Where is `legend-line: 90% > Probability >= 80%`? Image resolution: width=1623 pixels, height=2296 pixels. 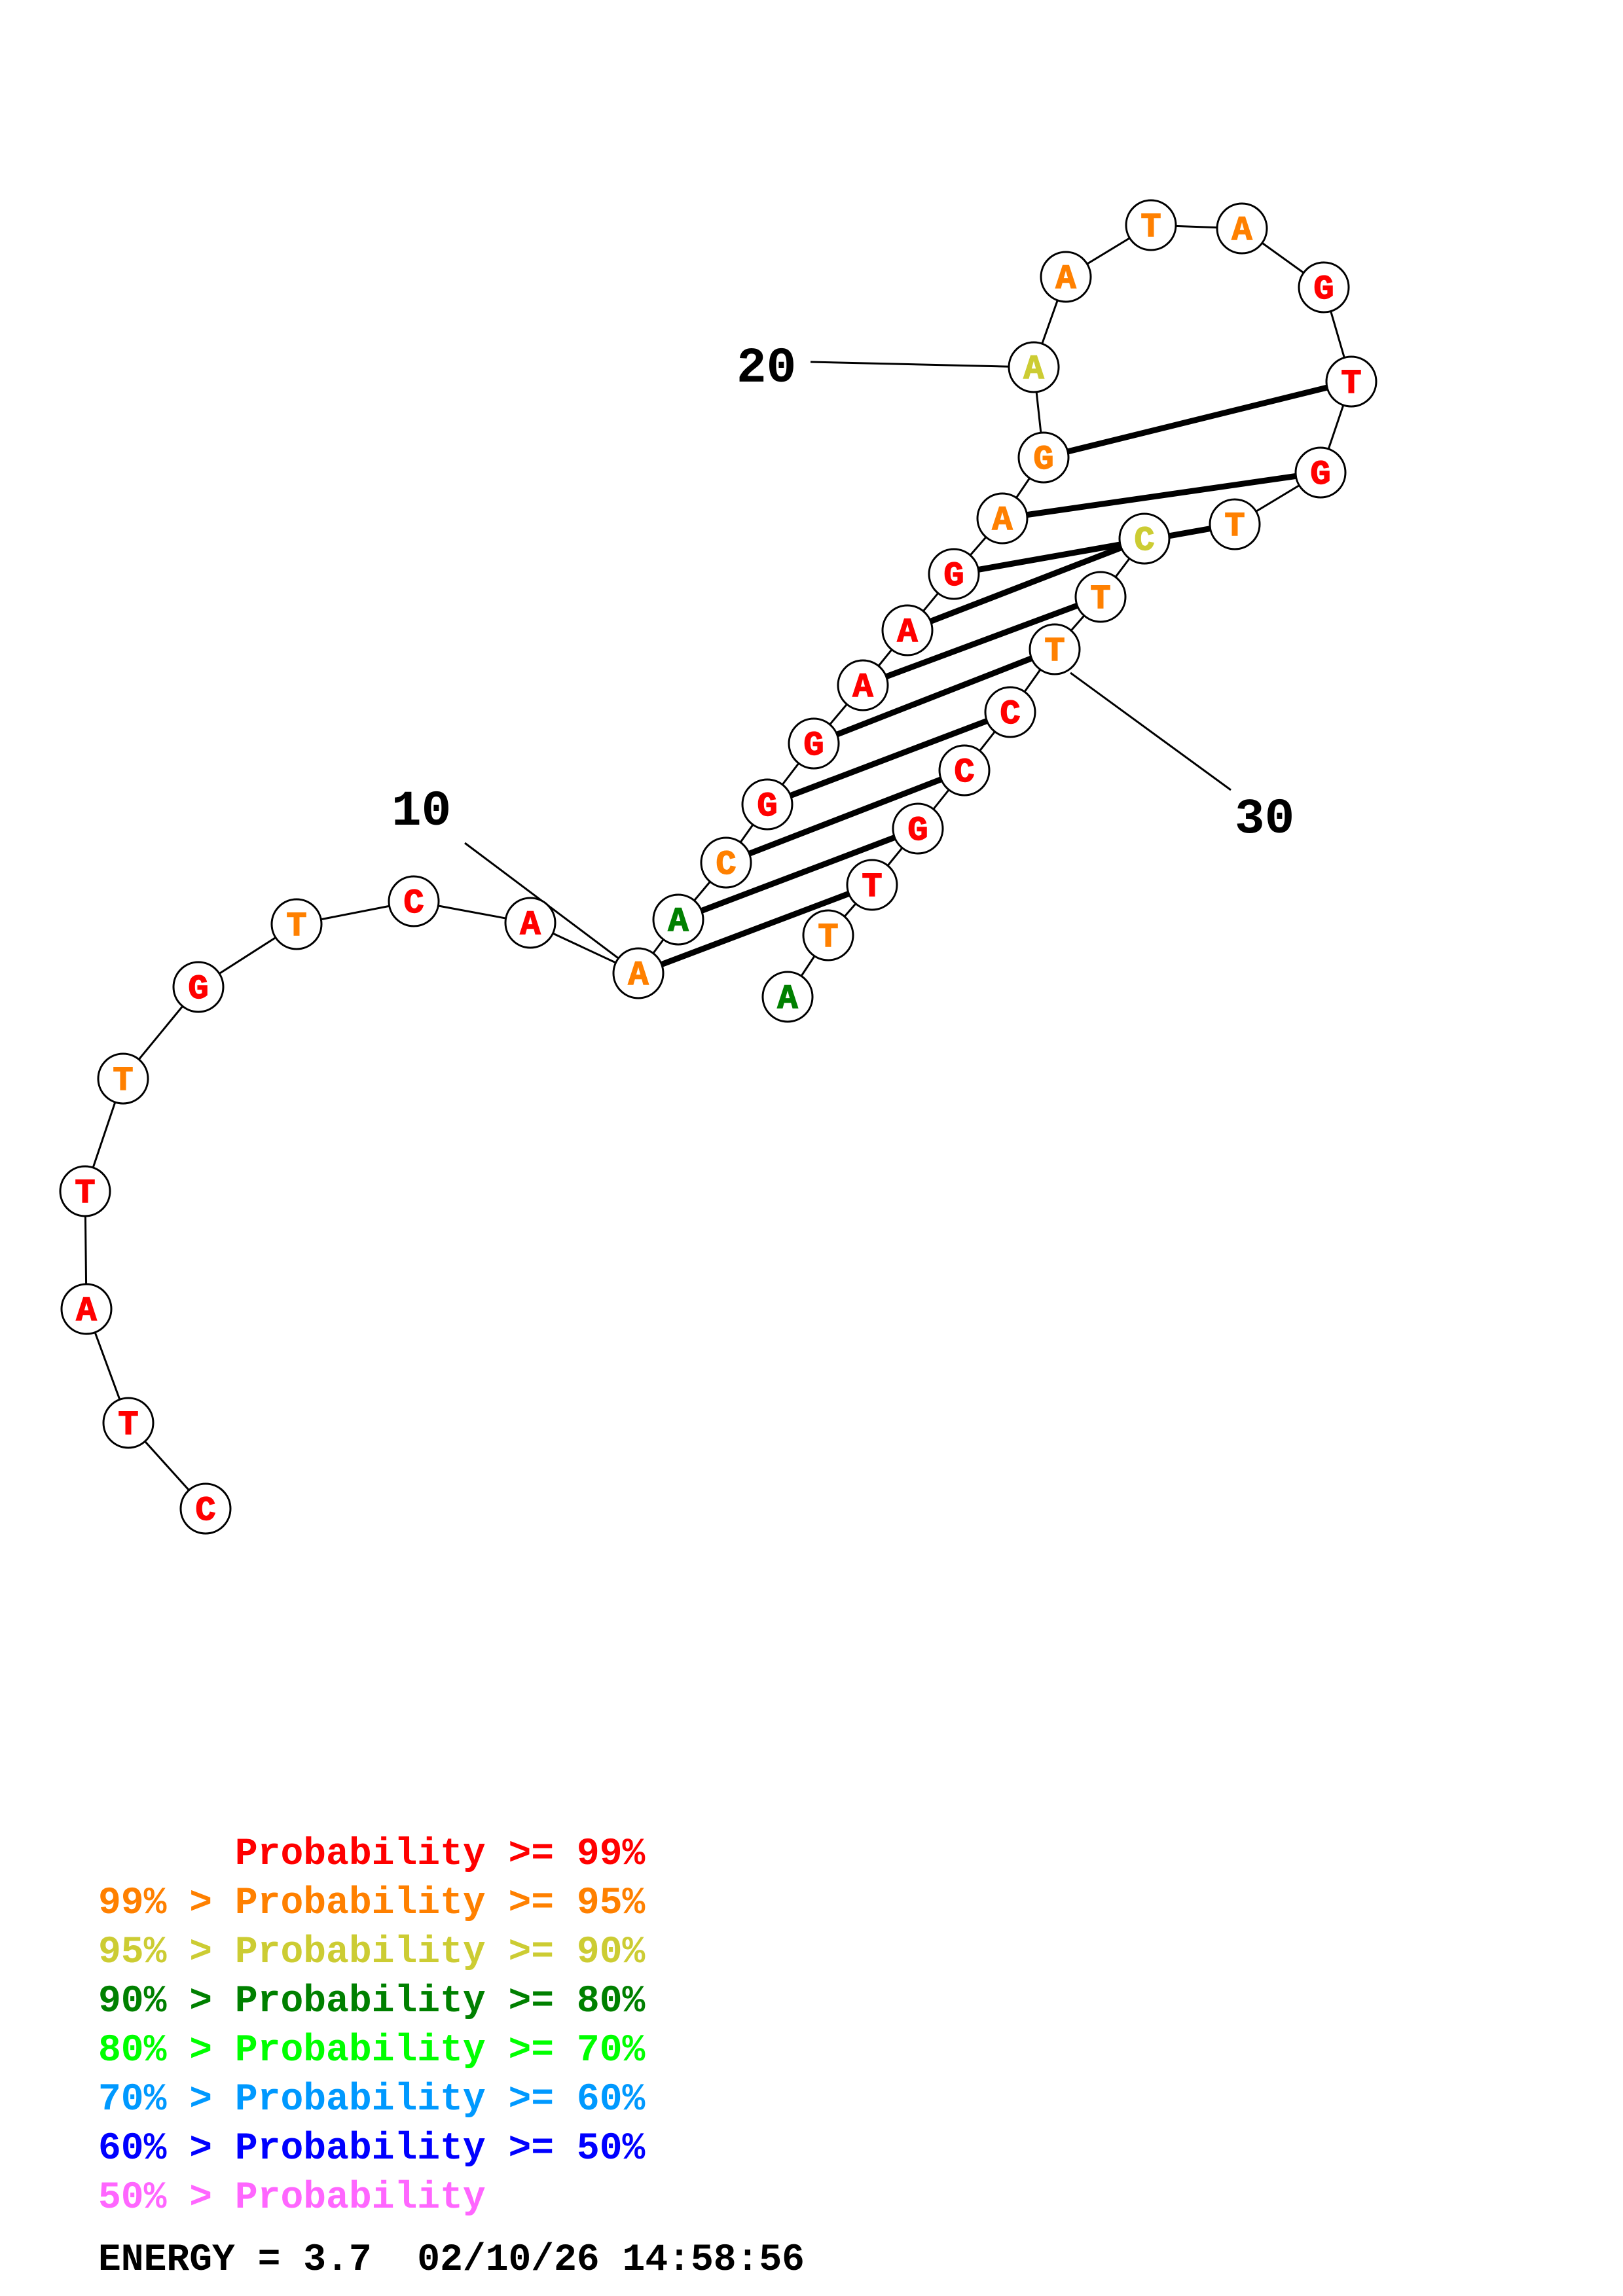
legend-line: 90% > Probability >= 80% is located at coordinates (372, 2002).